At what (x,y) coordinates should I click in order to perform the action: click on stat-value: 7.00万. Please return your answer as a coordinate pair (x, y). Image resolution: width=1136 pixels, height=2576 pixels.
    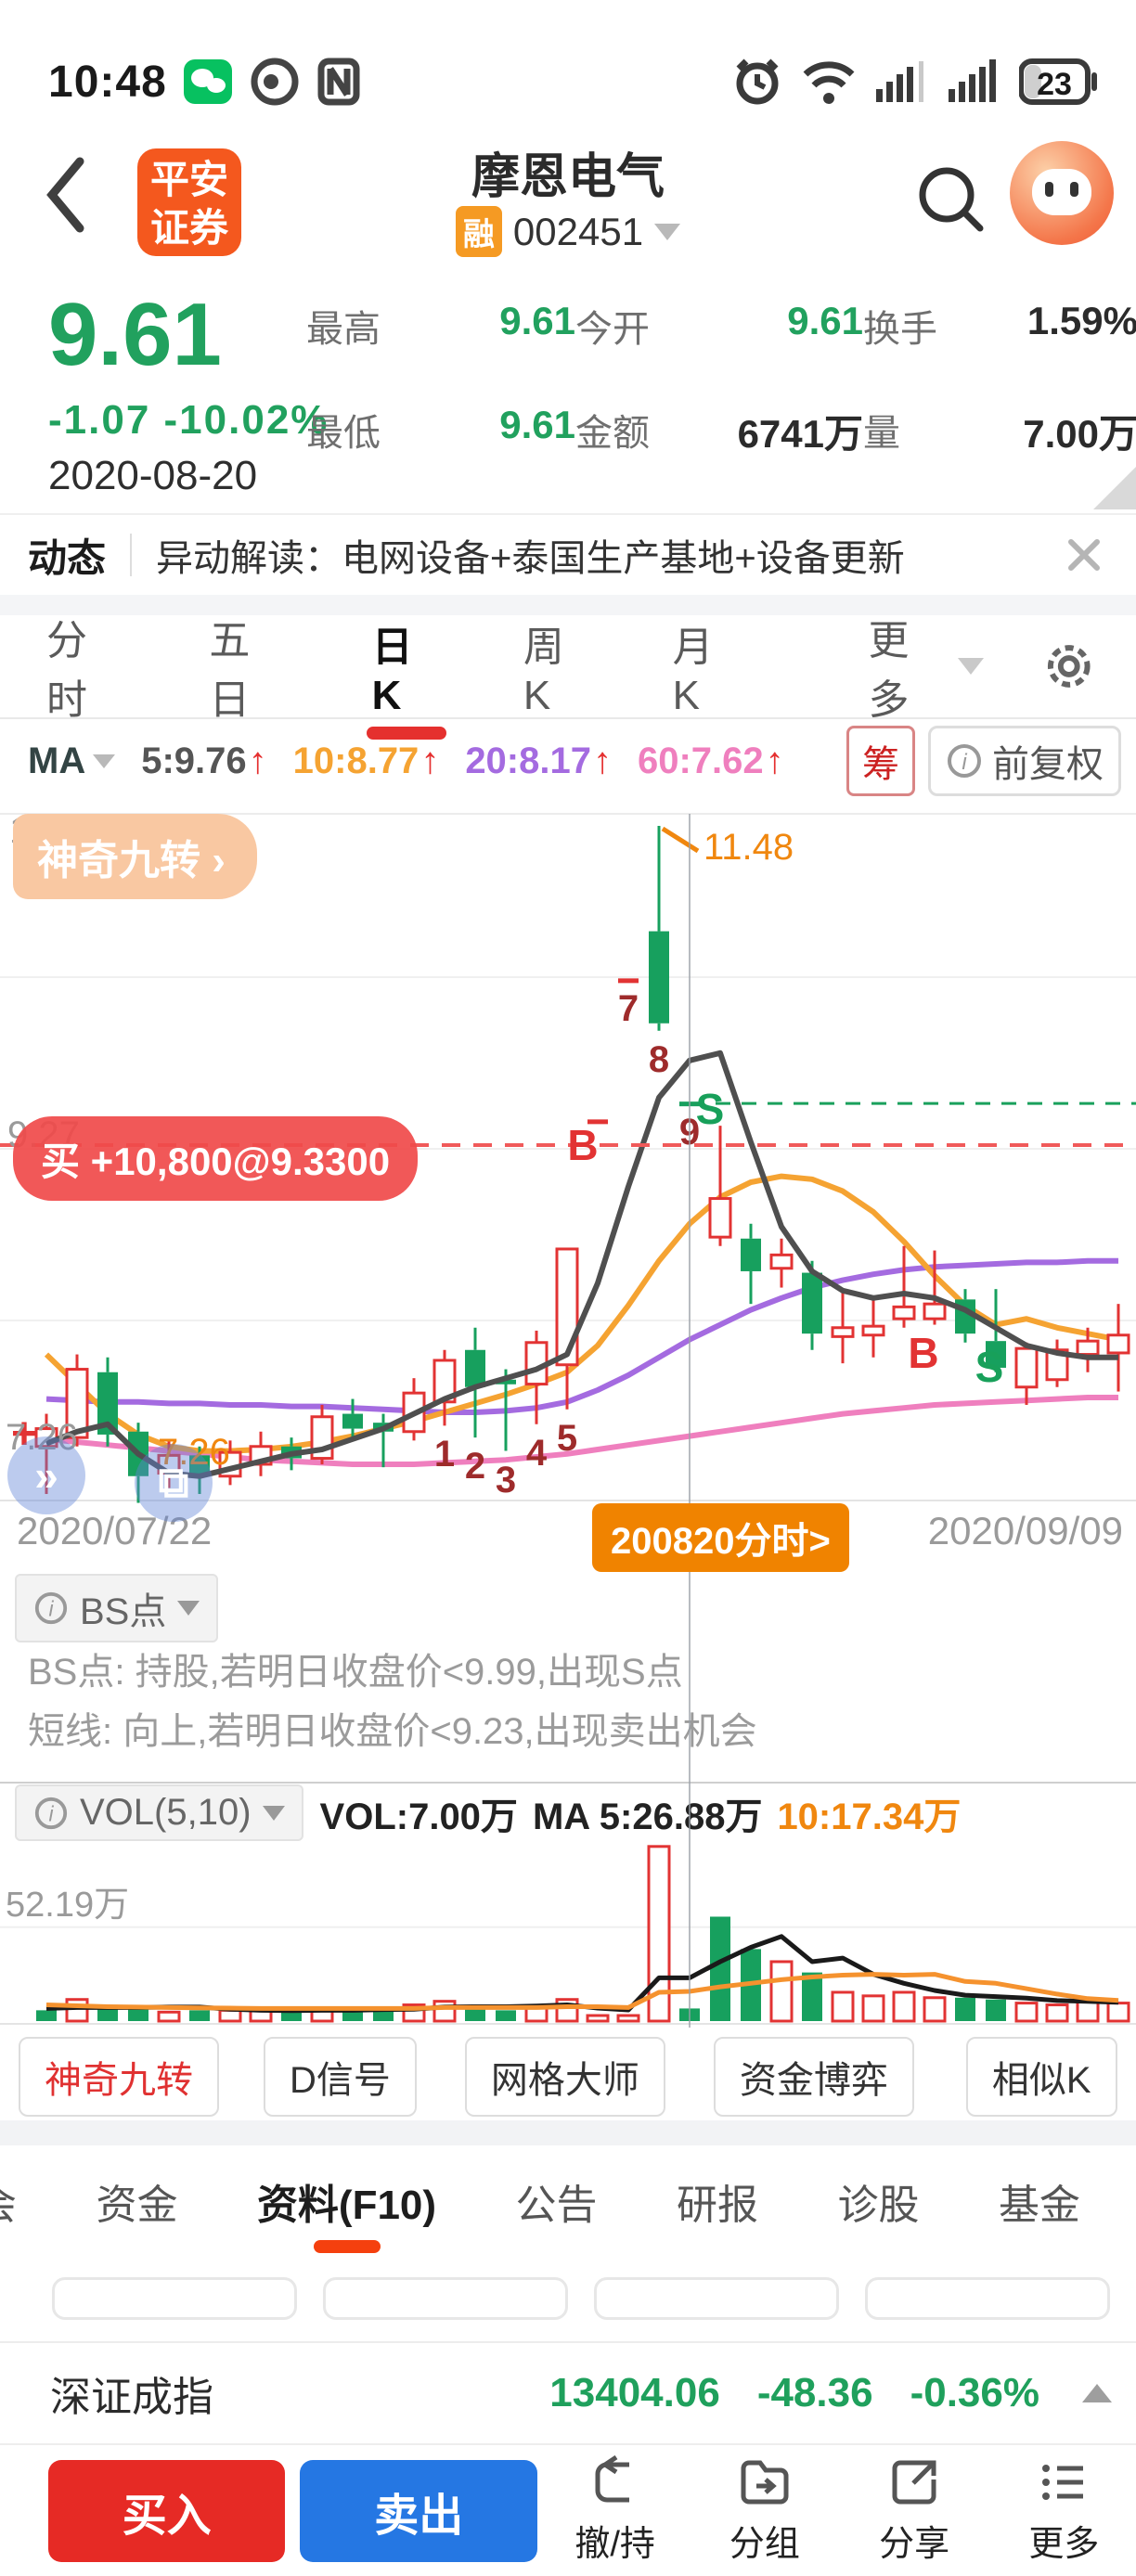
    Looking at the image, I should click on (1079, 434).